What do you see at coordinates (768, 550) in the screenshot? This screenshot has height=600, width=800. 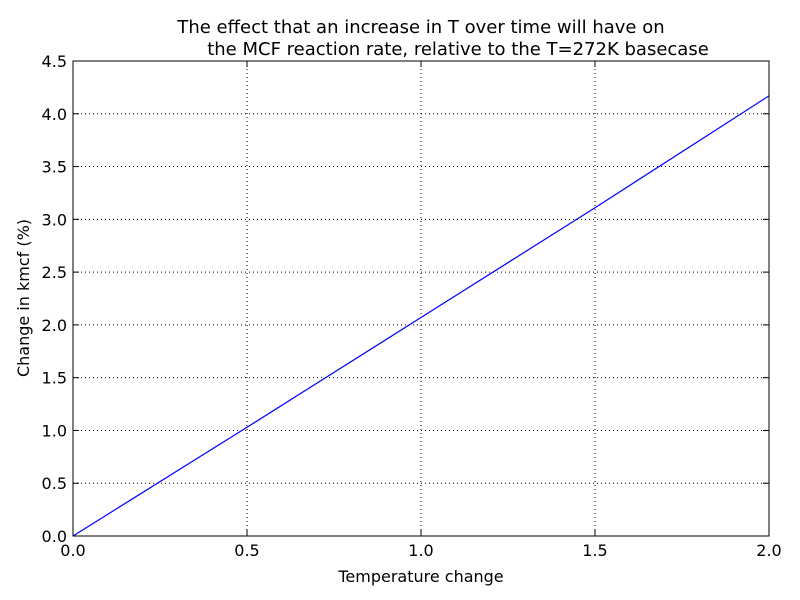 I see `x-tick-label: 2.0` at bounding box center [768, 550].